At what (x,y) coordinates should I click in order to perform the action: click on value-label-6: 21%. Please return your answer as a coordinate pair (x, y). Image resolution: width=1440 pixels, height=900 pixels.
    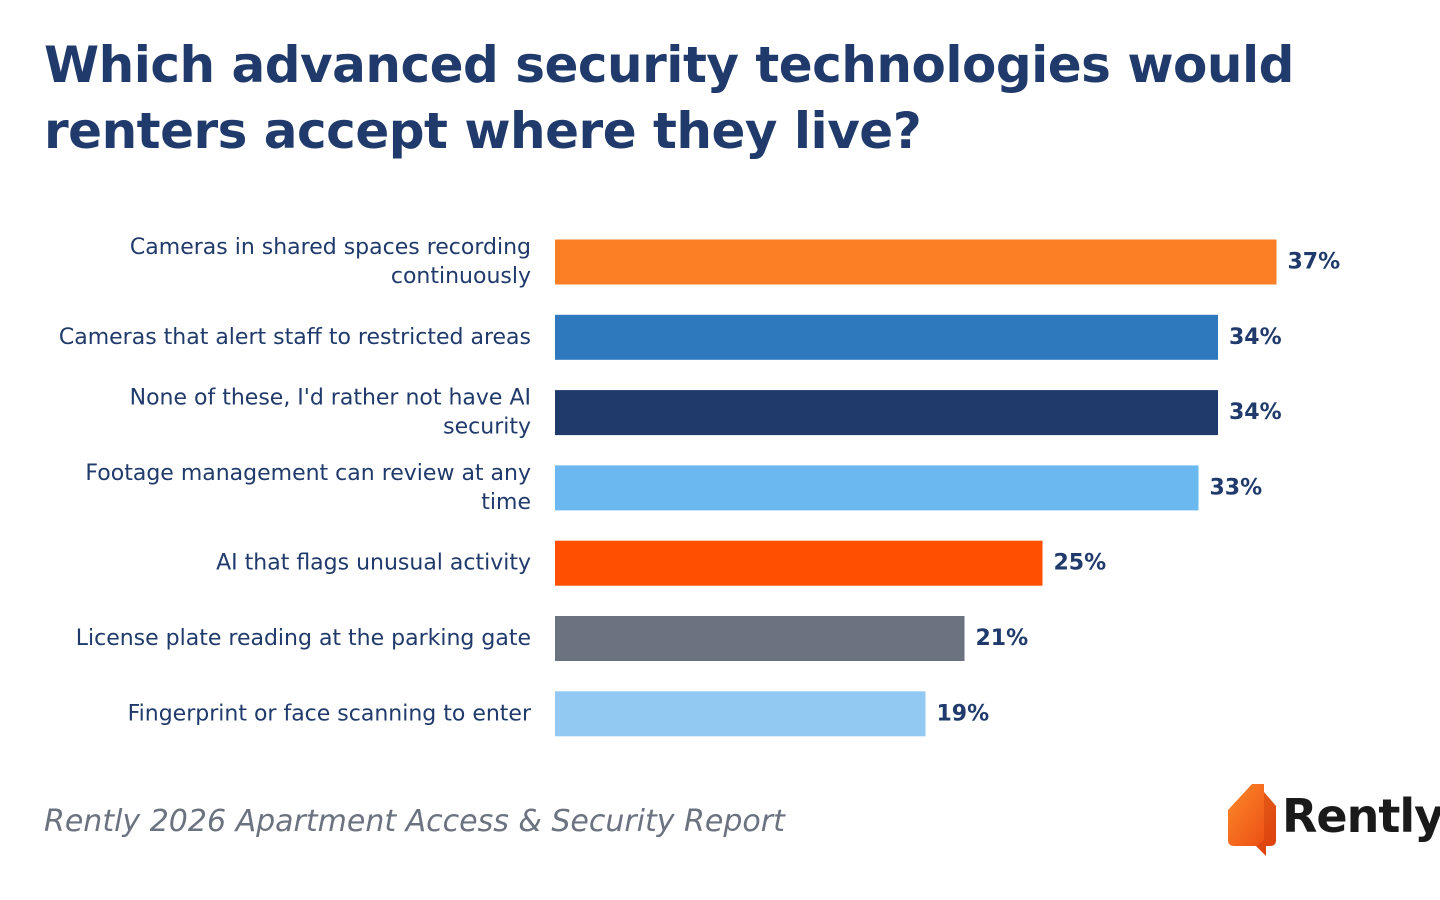
    Looking at the image, I should click on (1002, 638).